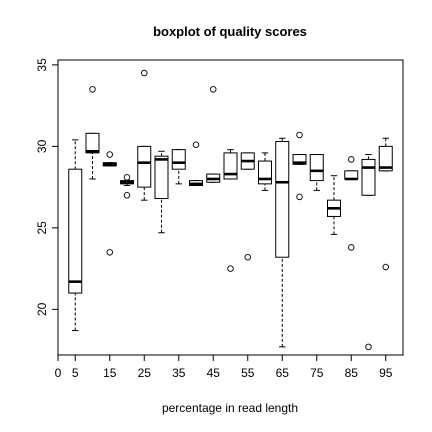  I want to click on x-tick-label: 55, so click(248, 373).